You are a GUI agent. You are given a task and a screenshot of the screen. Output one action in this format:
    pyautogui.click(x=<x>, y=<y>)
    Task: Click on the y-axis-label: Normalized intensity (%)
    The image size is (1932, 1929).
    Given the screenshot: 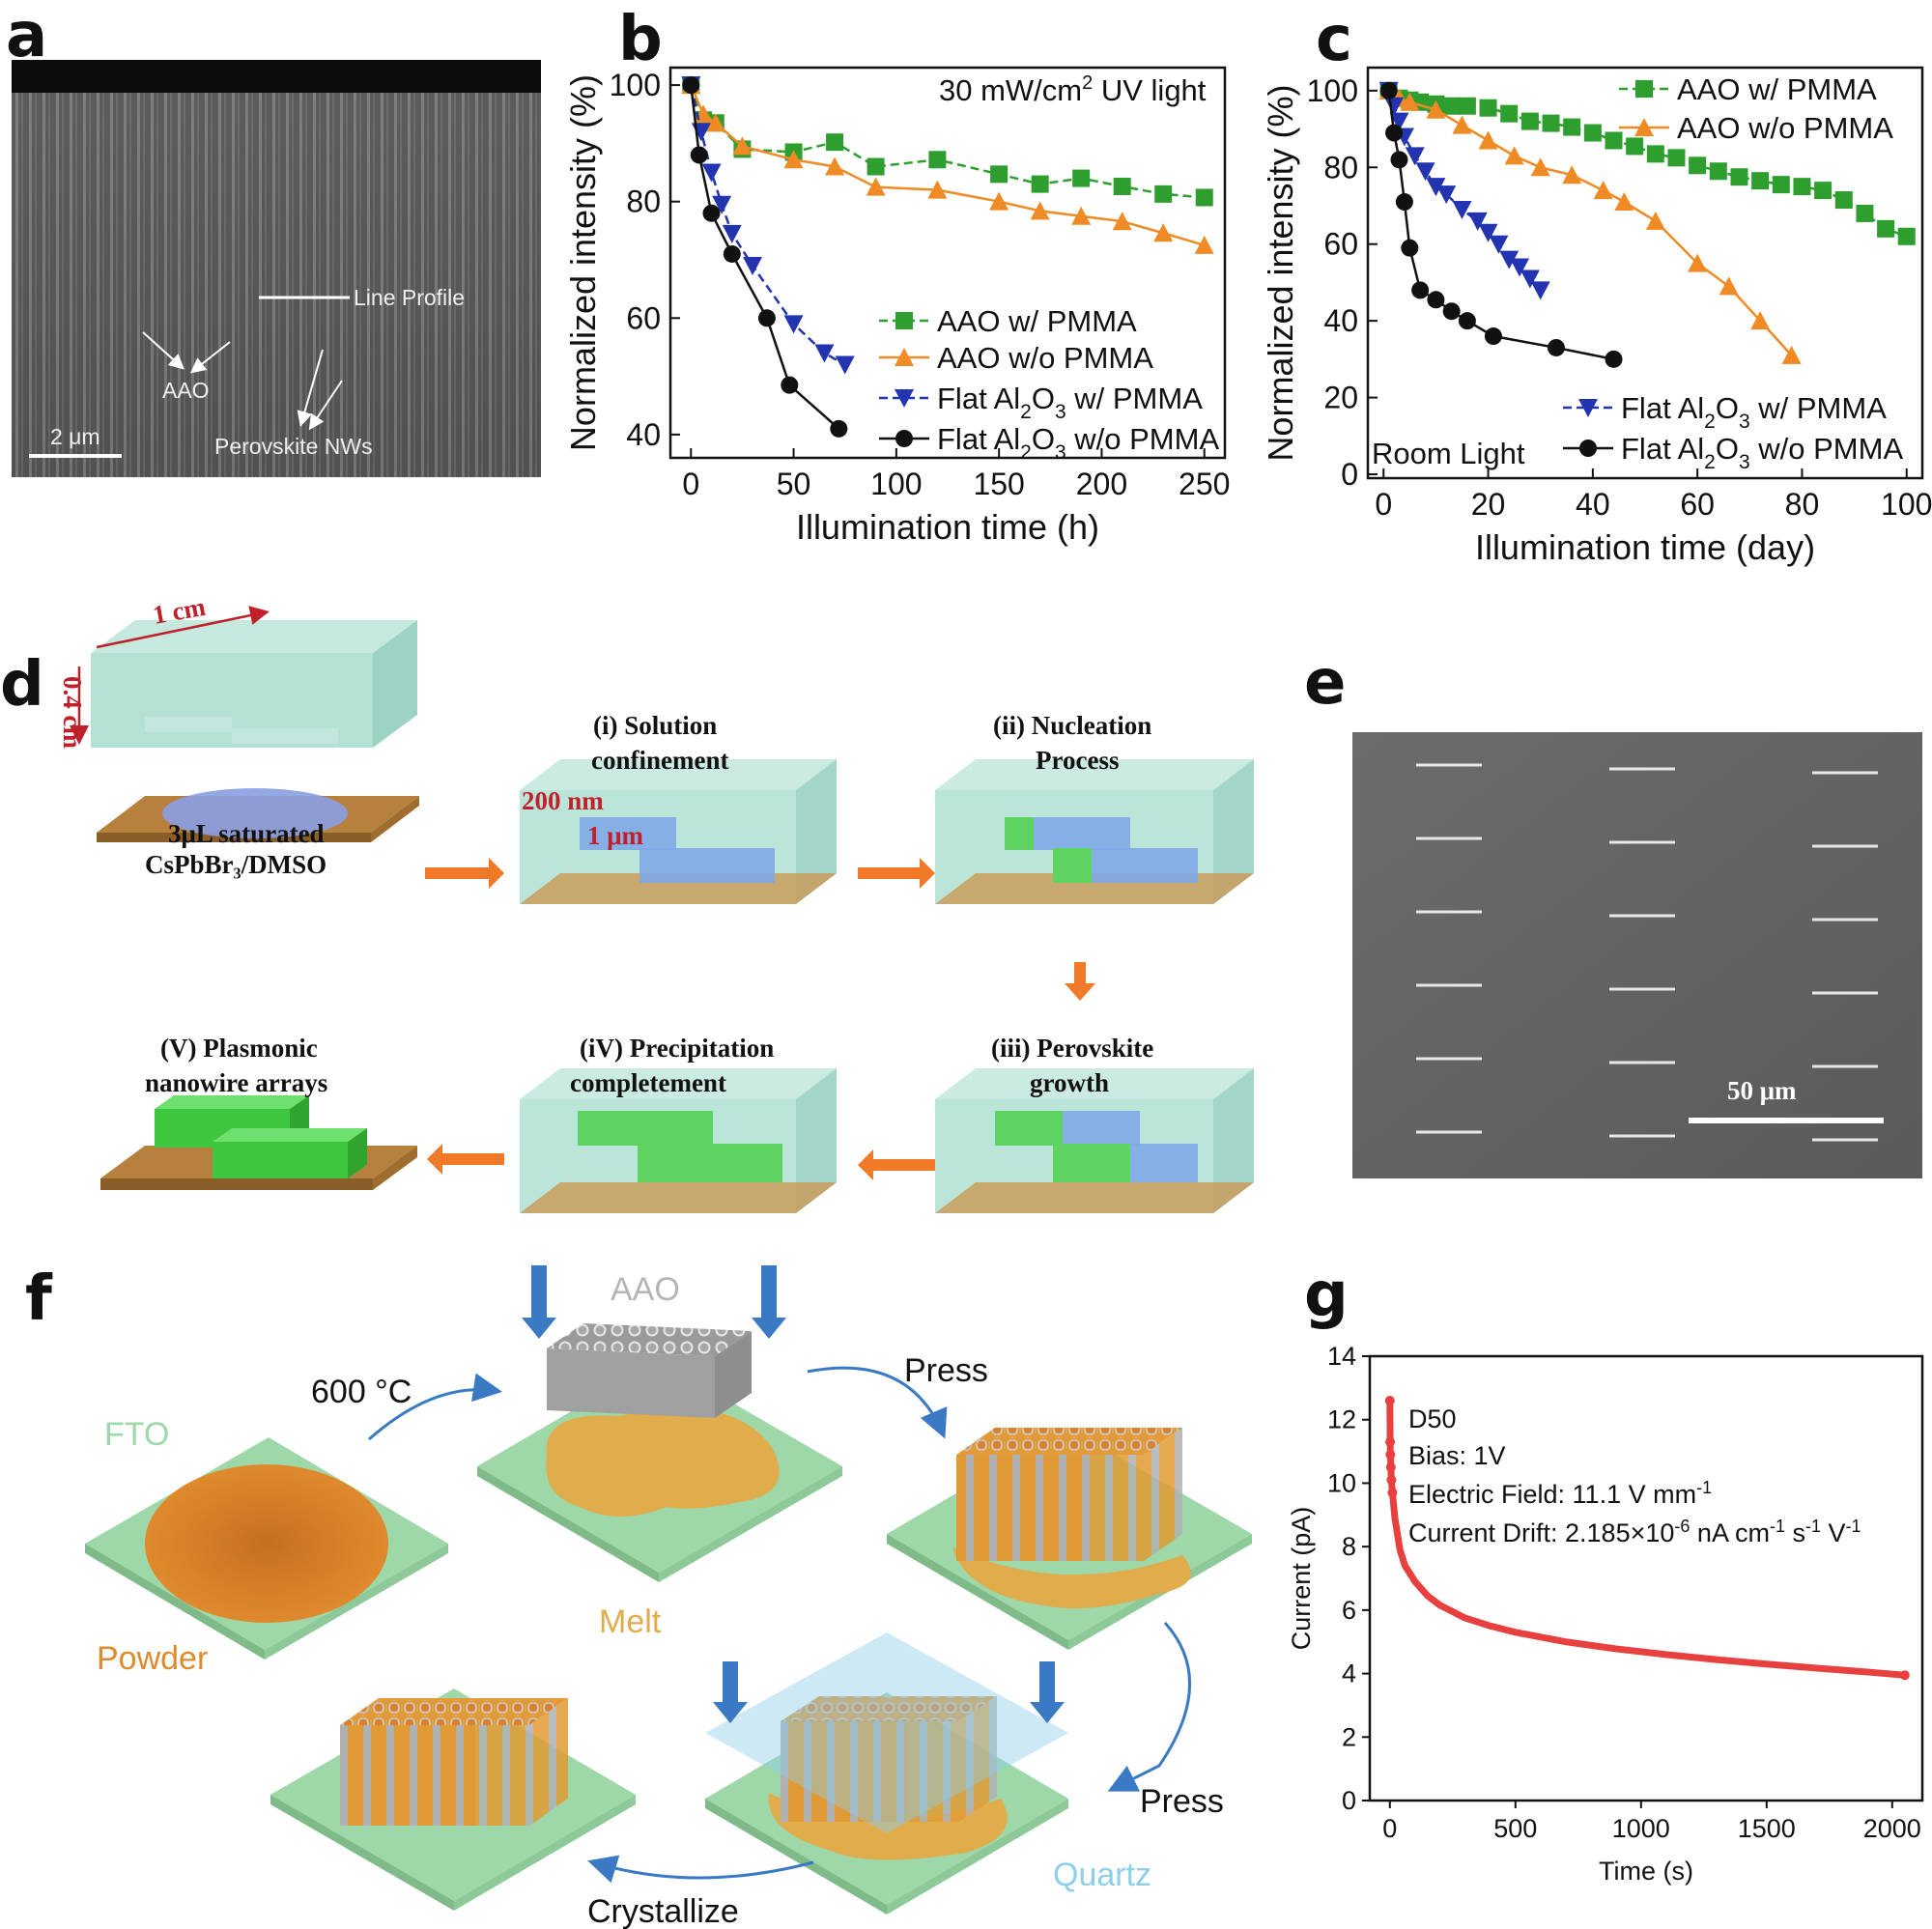 What is the action you would take?
    pyautogui.click(x=1280, y=272)
    